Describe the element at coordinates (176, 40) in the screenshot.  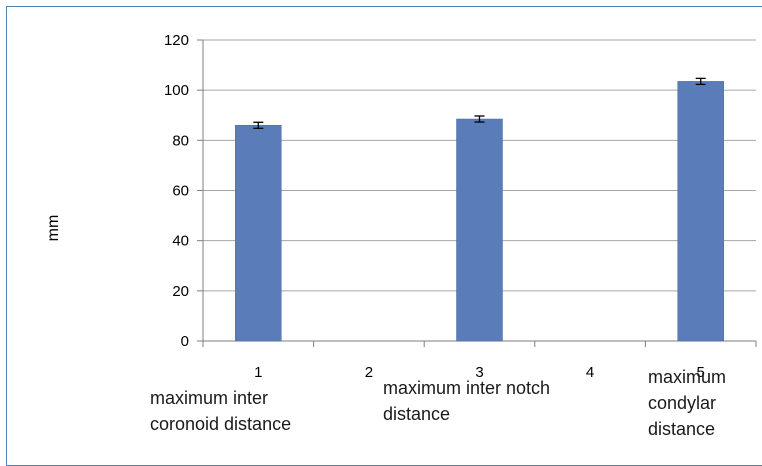
I see `y-tick-label: 120` at that location.